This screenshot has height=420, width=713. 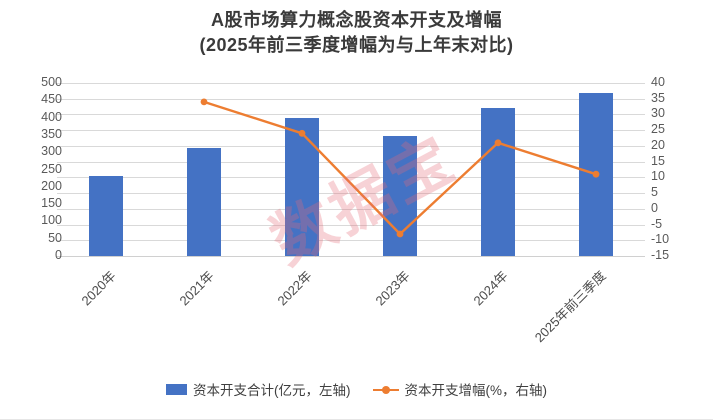 I want to click on y-axis-right-tick: -10, so click(x=660, y=239).